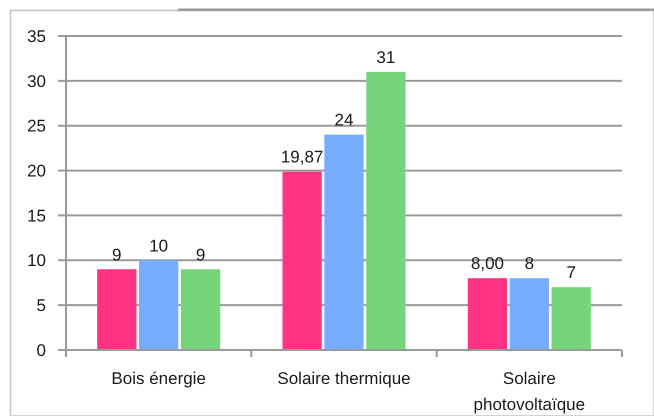 This screenshot has width=654, height=416. What do you see at coordinates (302, 157) in the screenshot?
I see `data-label: 19,87` at bounding box center [302, 157].